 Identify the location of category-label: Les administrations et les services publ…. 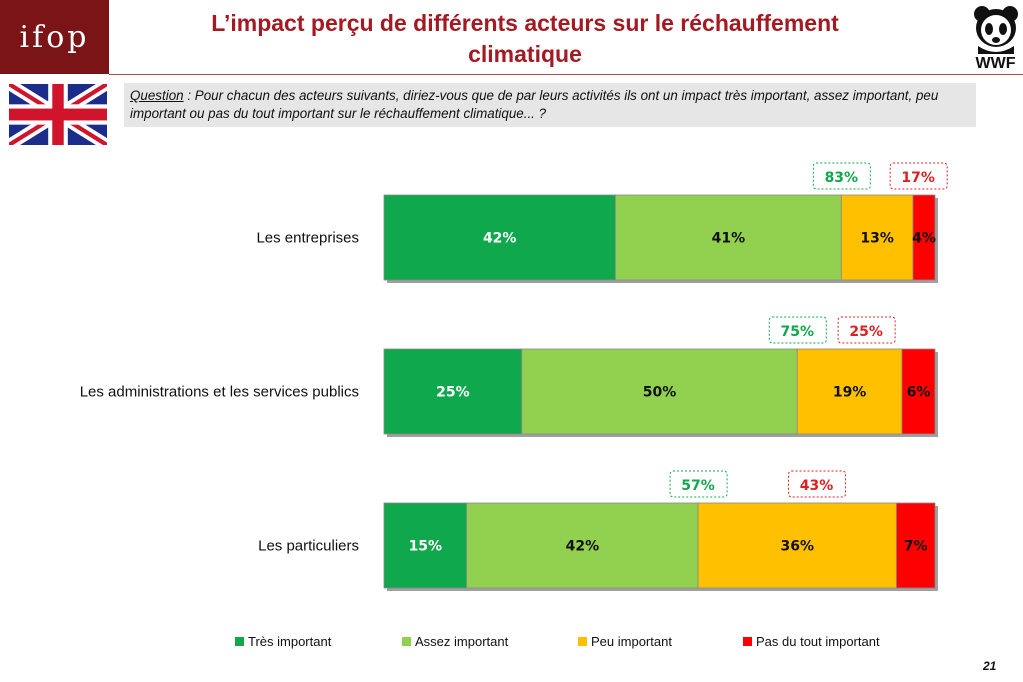
(219, 392).